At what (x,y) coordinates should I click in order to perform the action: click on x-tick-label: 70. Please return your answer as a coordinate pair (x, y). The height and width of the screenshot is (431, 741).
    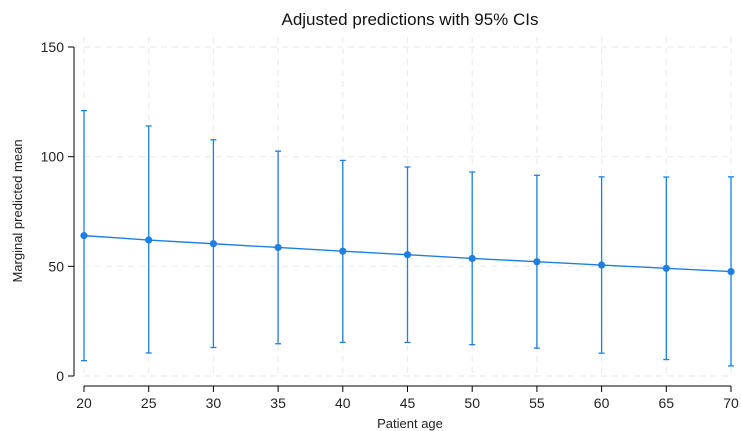
    Looking at the image, I should click on (731, 403).